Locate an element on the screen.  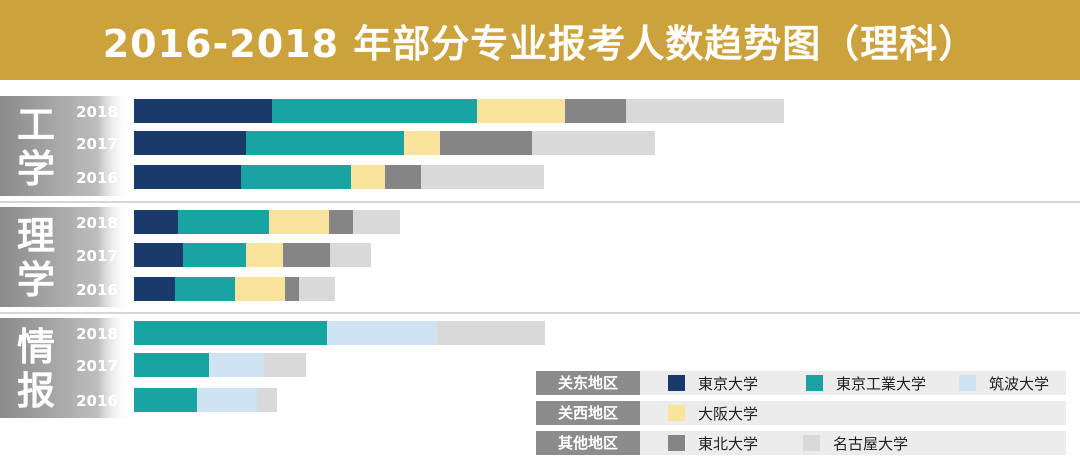
bar-segment-理学-2018-東北大学 is located at coordinates (341, 222).